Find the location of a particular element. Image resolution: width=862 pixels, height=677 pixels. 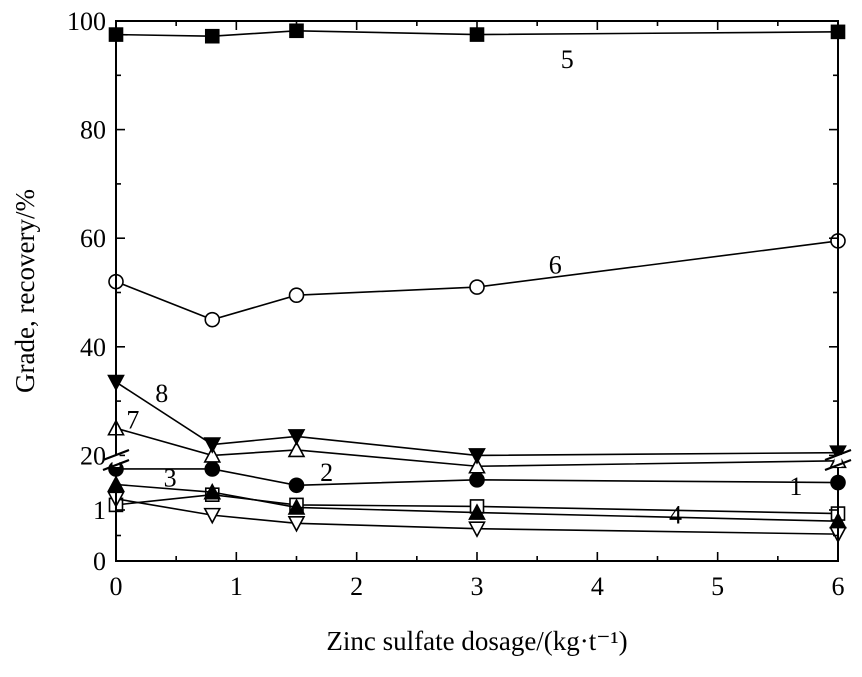

y-tick-label: 100 is located at coordinates (86, 21).